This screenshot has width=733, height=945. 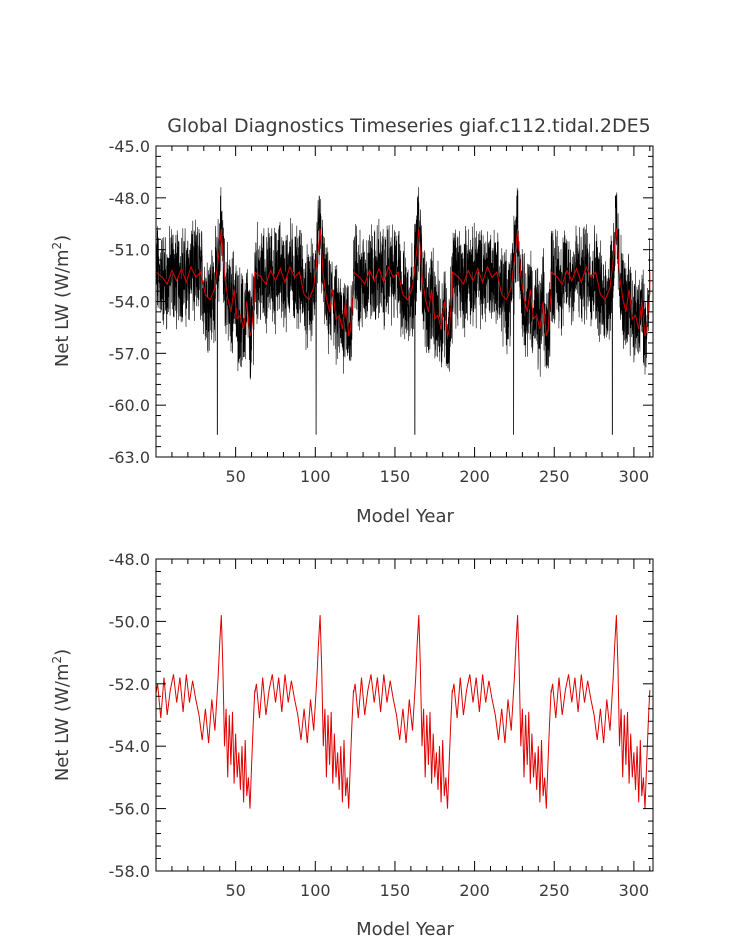 What do you see at coordinates (129, 146) in the screenshot?
I see `top-ytick-label: -45.0` at bounding box center [129, 146].